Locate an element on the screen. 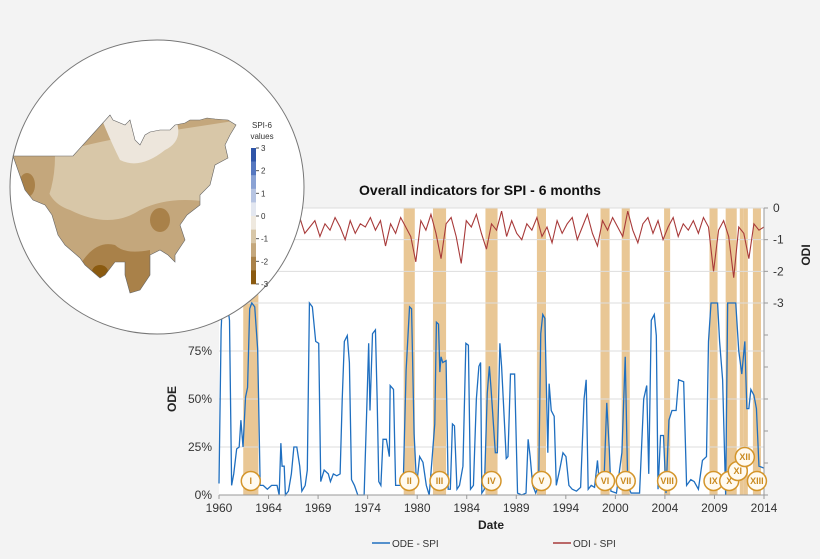 The height and width of the screenshot is (559, 820). colorbar-title: SPI-6 is located at coordinates (262, 125).